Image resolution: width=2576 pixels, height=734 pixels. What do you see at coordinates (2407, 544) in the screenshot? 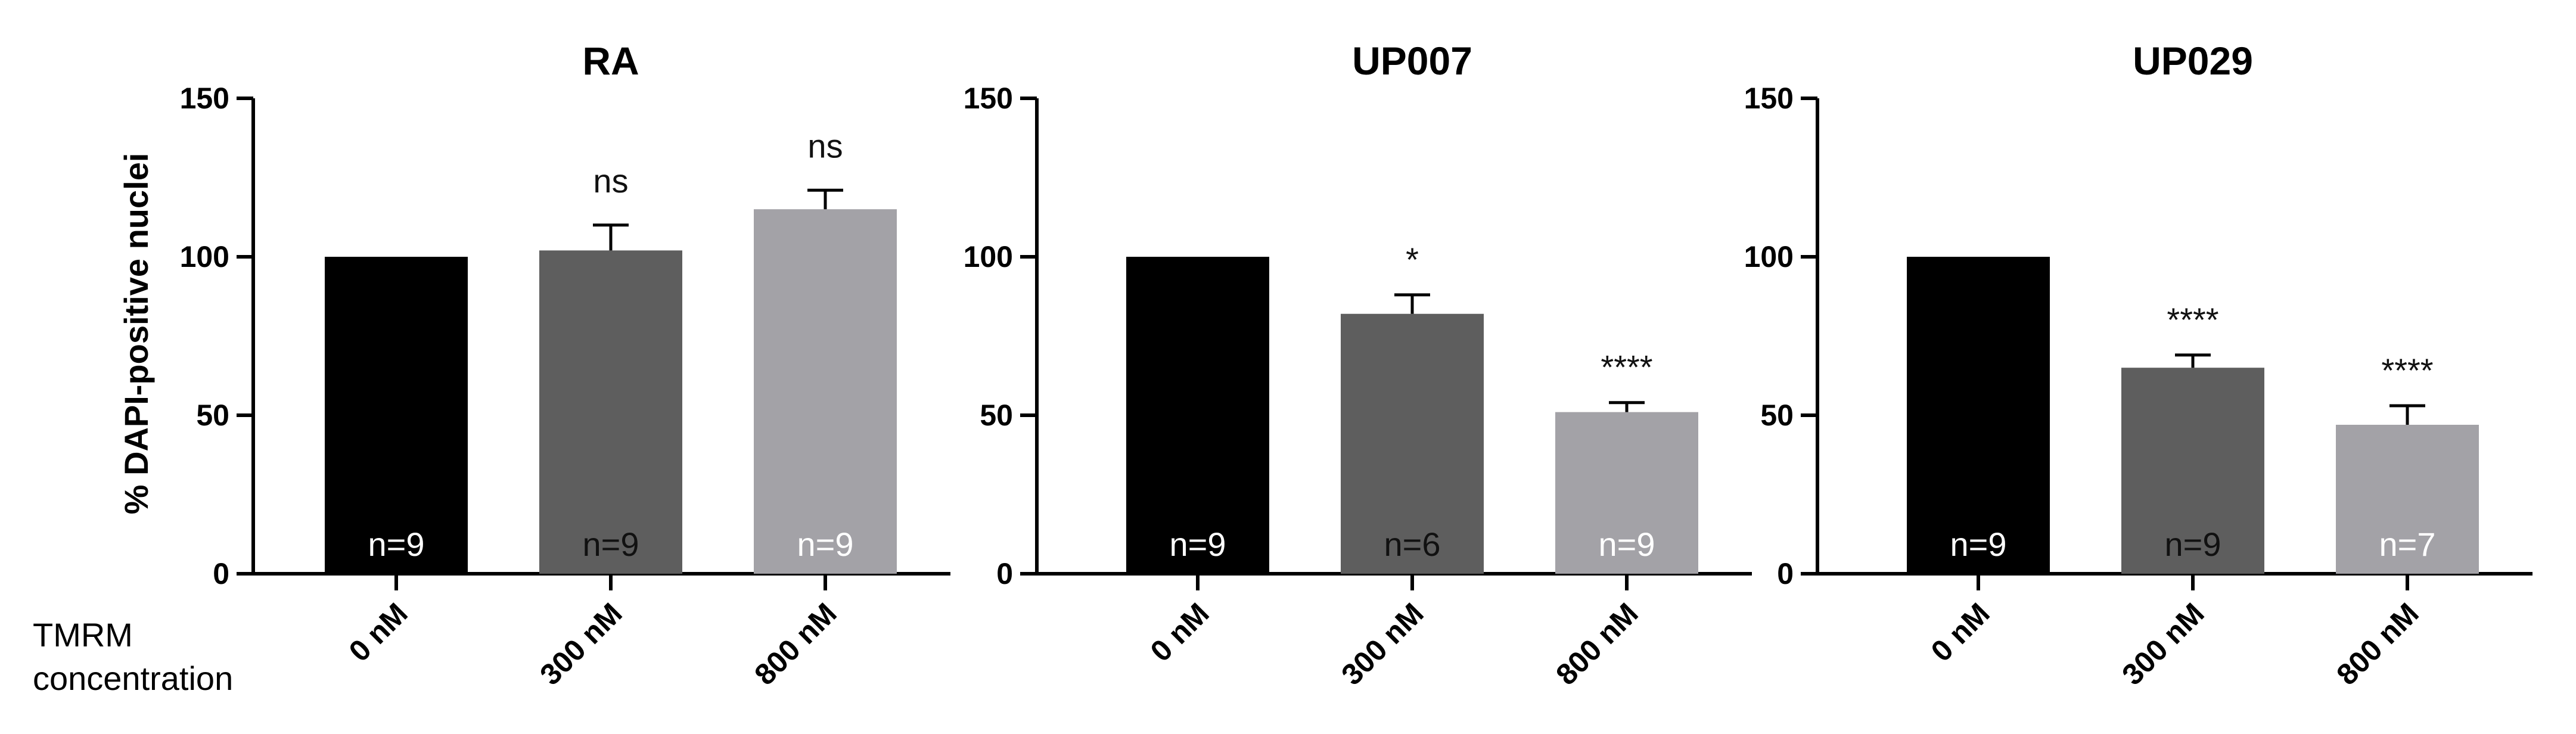
I see `sample-size-label: n=7` at bounding box center [2407, 544].